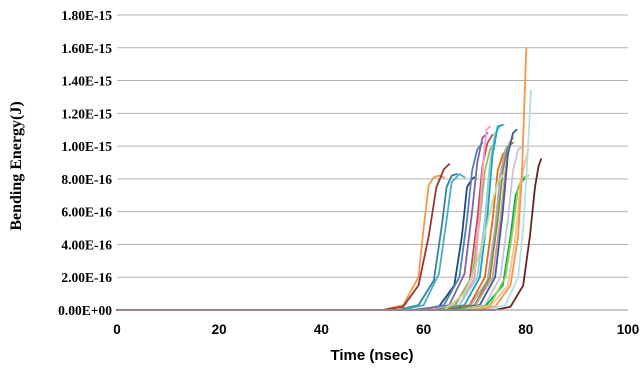  I want to click on y-tick-label: 6.00E-16, so click(86, 212).